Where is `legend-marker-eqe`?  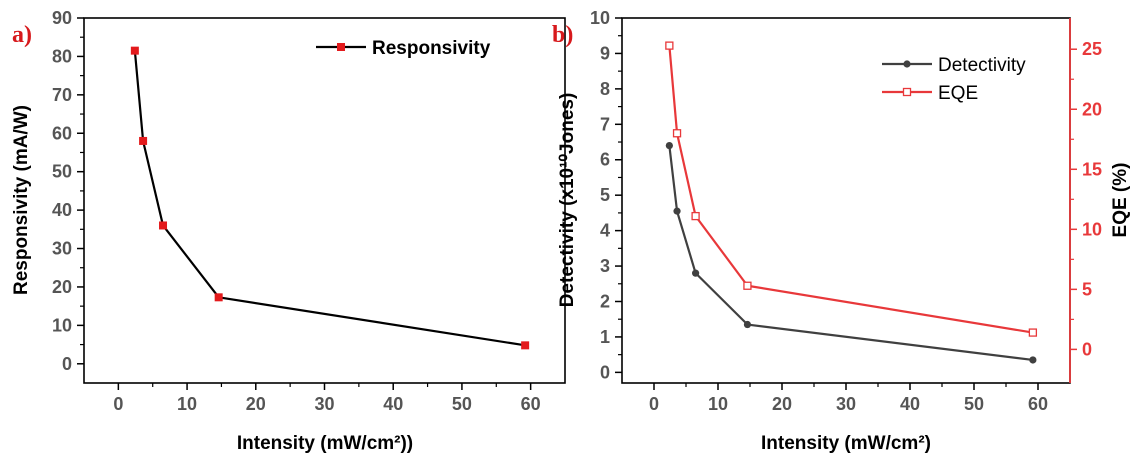 legend-marker-eqe is located at coordinates (907, 92).